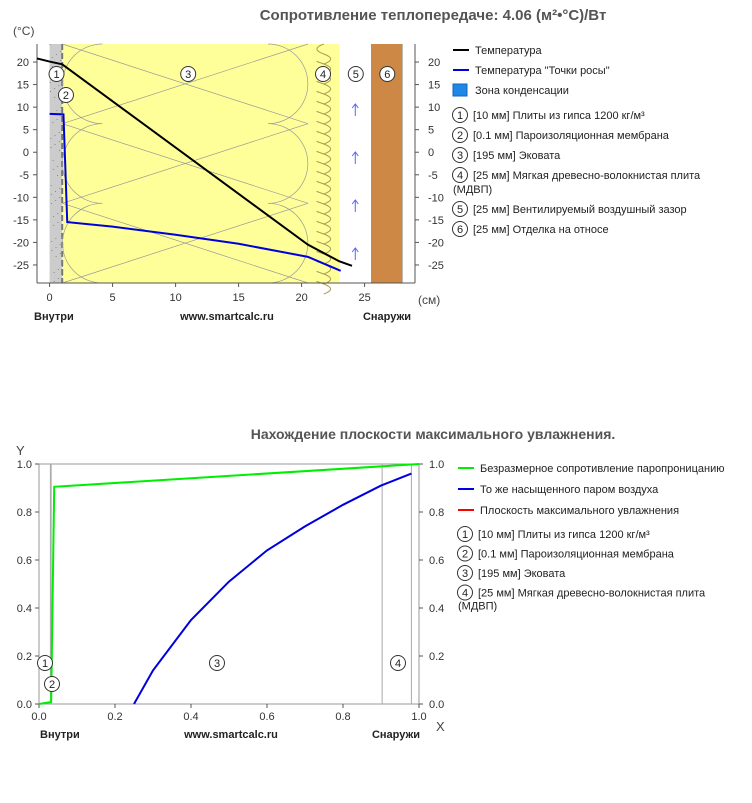 The height and width of the screenshot is (803, 752). Describe the element at coordinates (113, 298) in the screenshot. I see `x-tick-label: 5` at that location.